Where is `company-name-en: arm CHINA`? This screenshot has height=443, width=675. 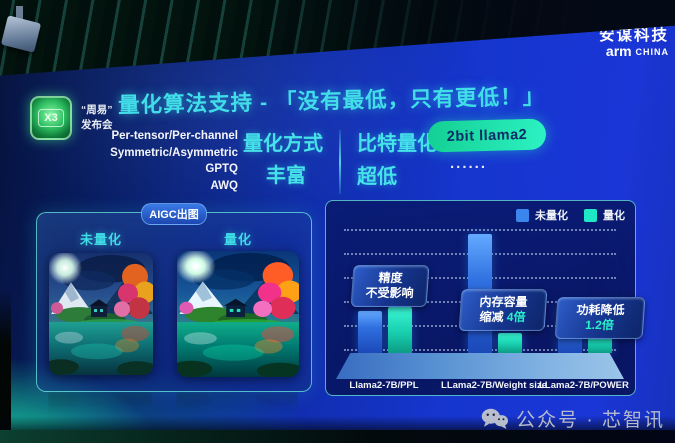 company-name-en: arm CHINA is located at coordinates (637, 51).